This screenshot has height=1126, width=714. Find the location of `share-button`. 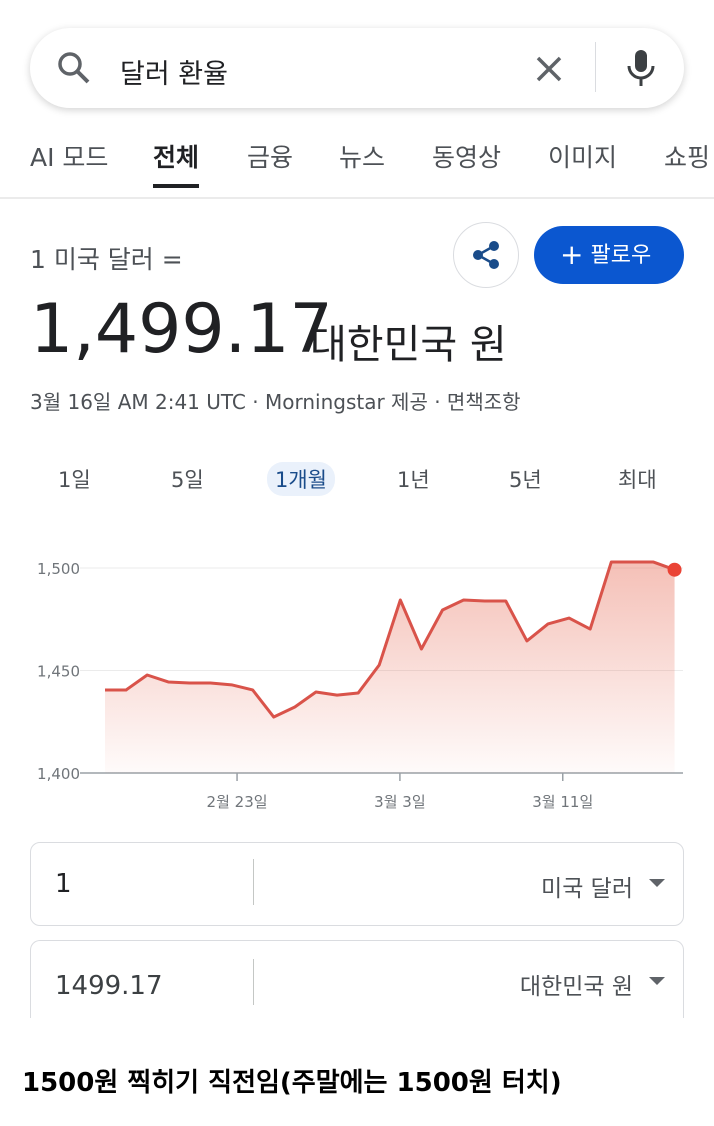

share-button is located at coordinates (486, 255).